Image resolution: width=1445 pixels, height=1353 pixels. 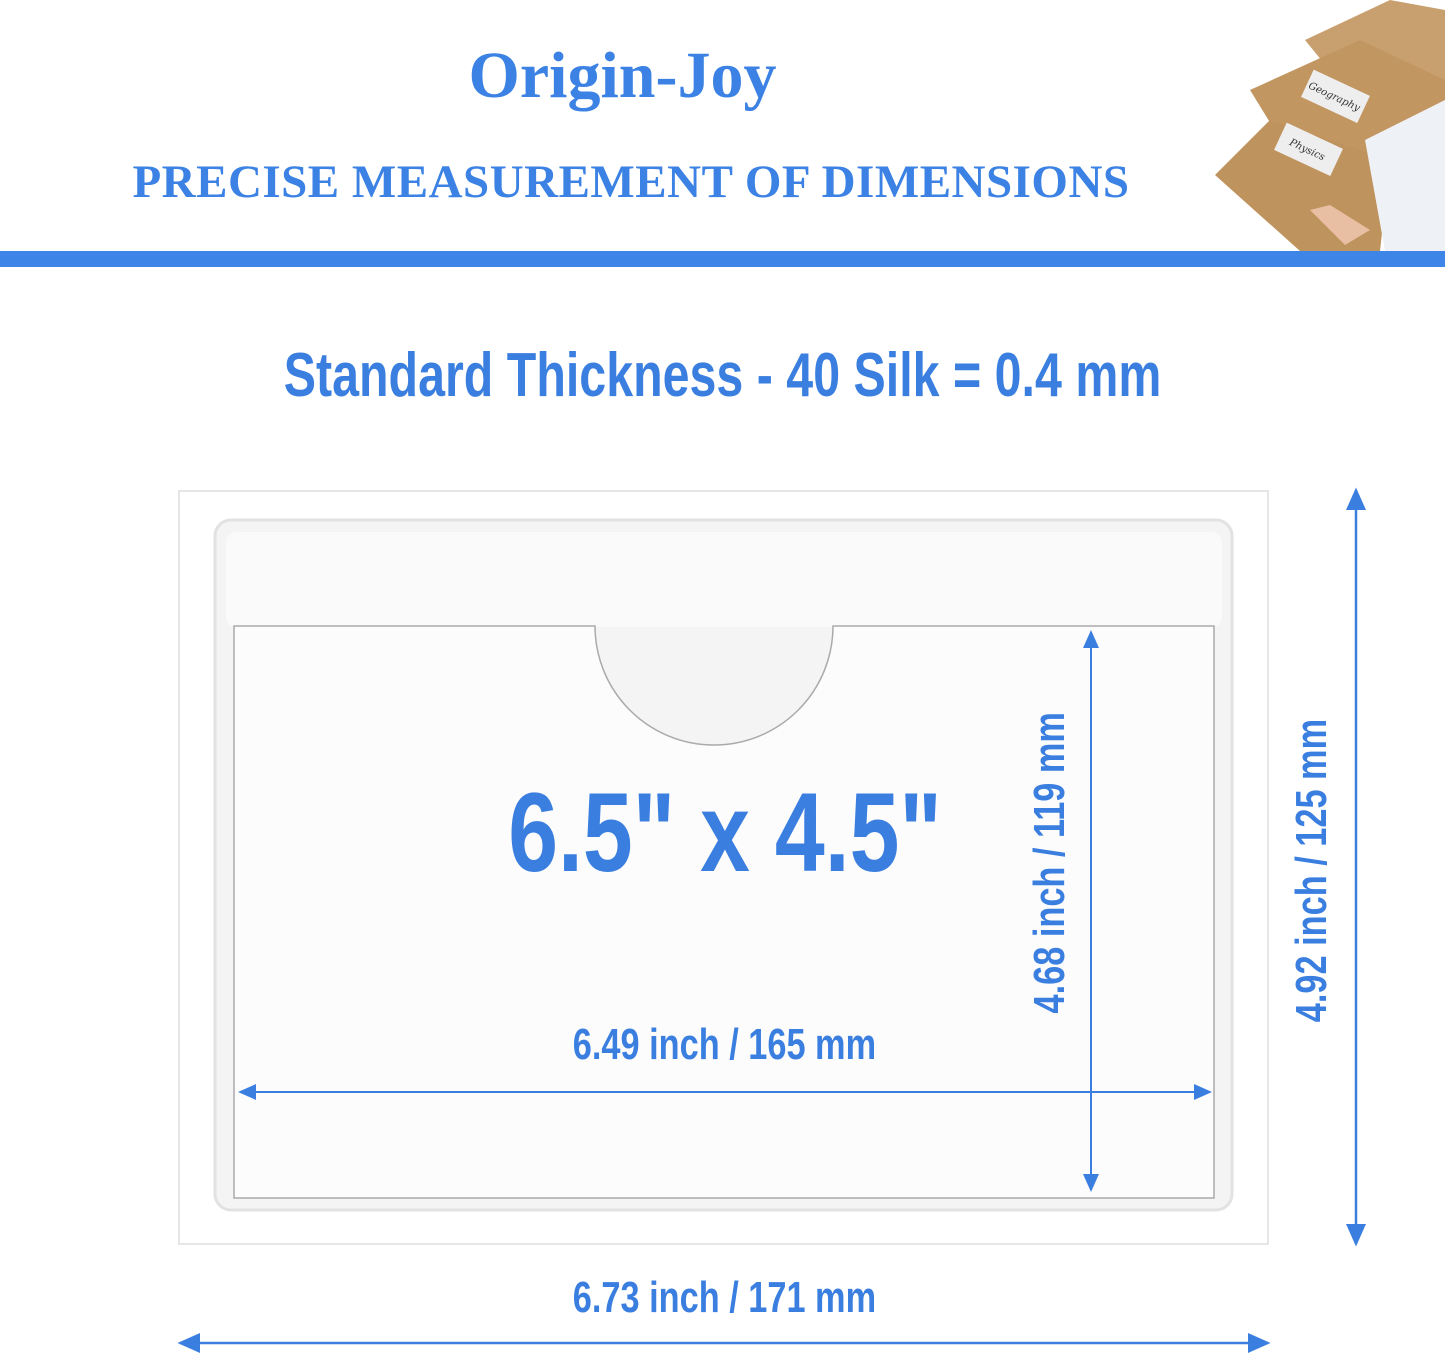 I want to click on outer-width-label: 6.73 inch / 171 mm, so click(x=724, y=1297).